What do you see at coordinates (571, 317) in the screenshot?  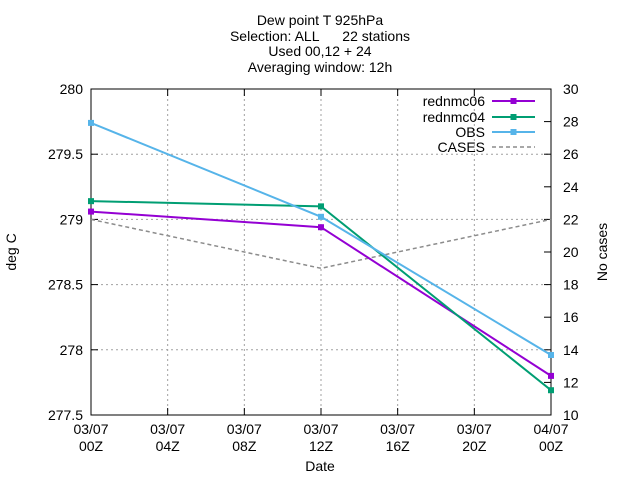 I see `y2-tick-label: 16` at bounding box center [571, 317].